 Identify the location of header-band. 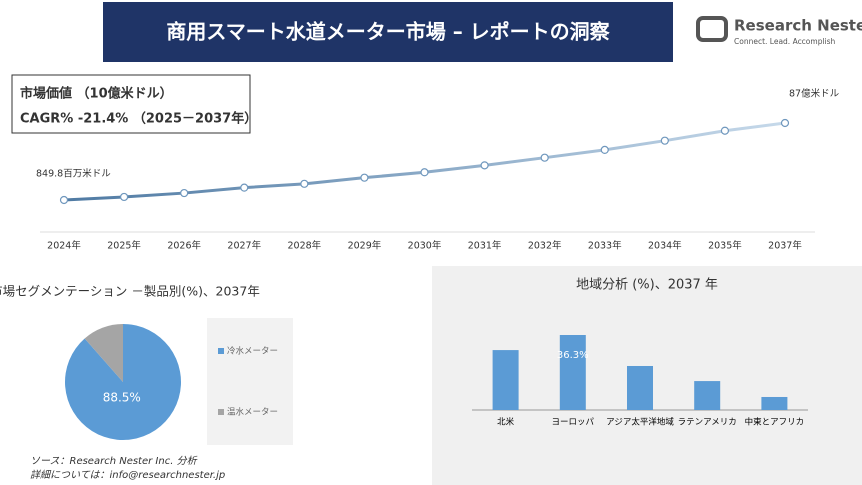
(388, 32).